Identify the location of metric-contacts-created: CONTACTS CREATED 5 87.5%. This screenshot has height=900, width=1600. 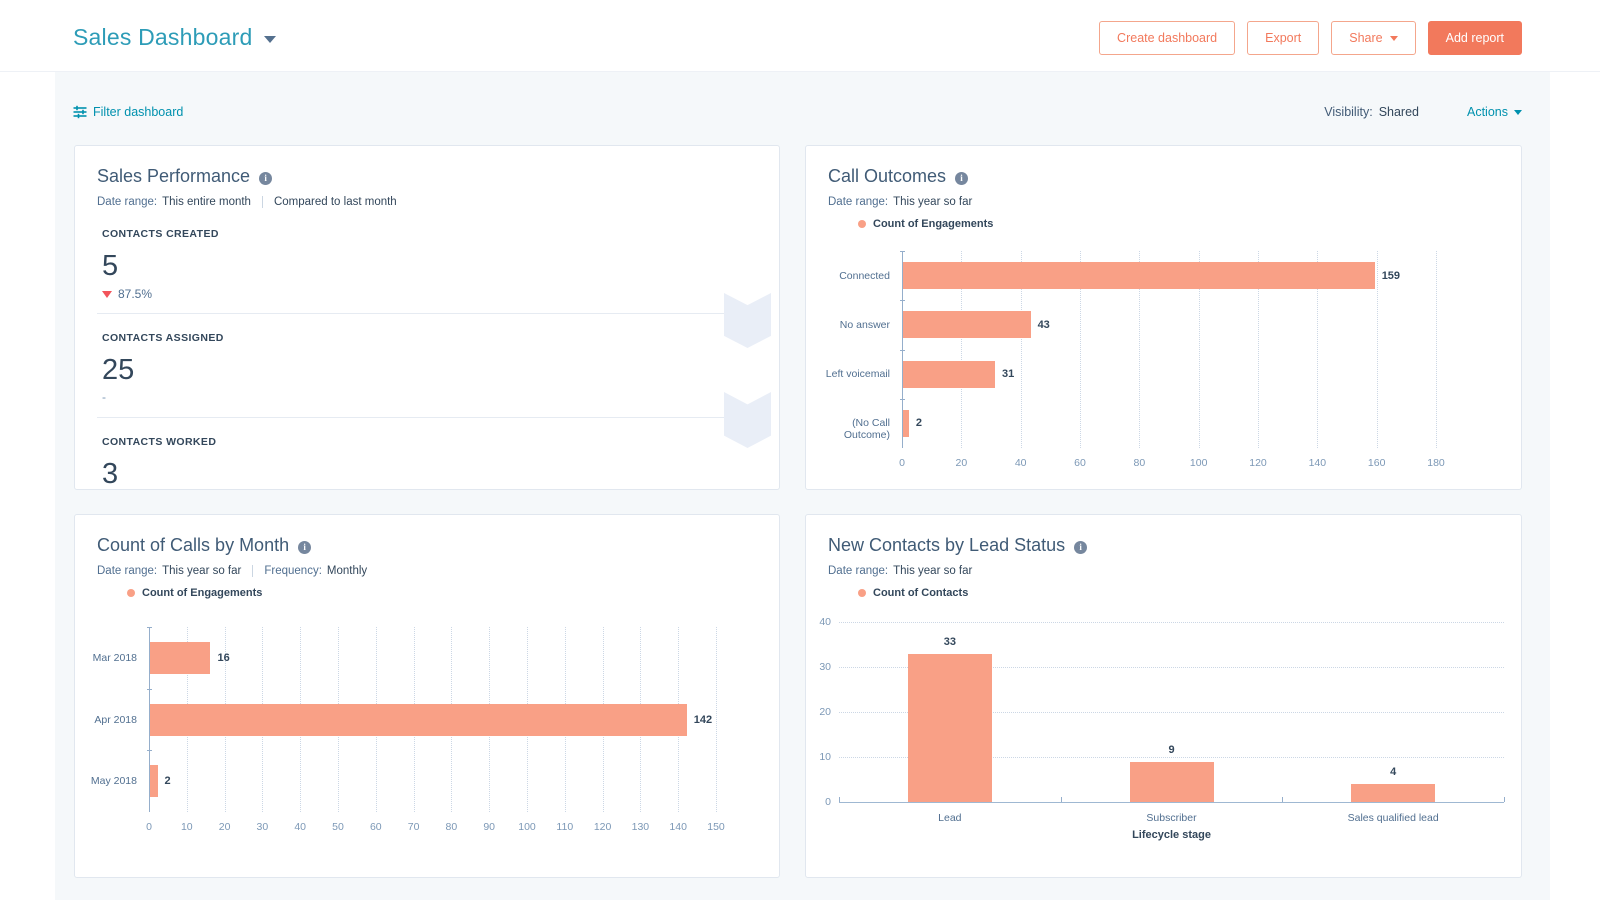
(426, 271).